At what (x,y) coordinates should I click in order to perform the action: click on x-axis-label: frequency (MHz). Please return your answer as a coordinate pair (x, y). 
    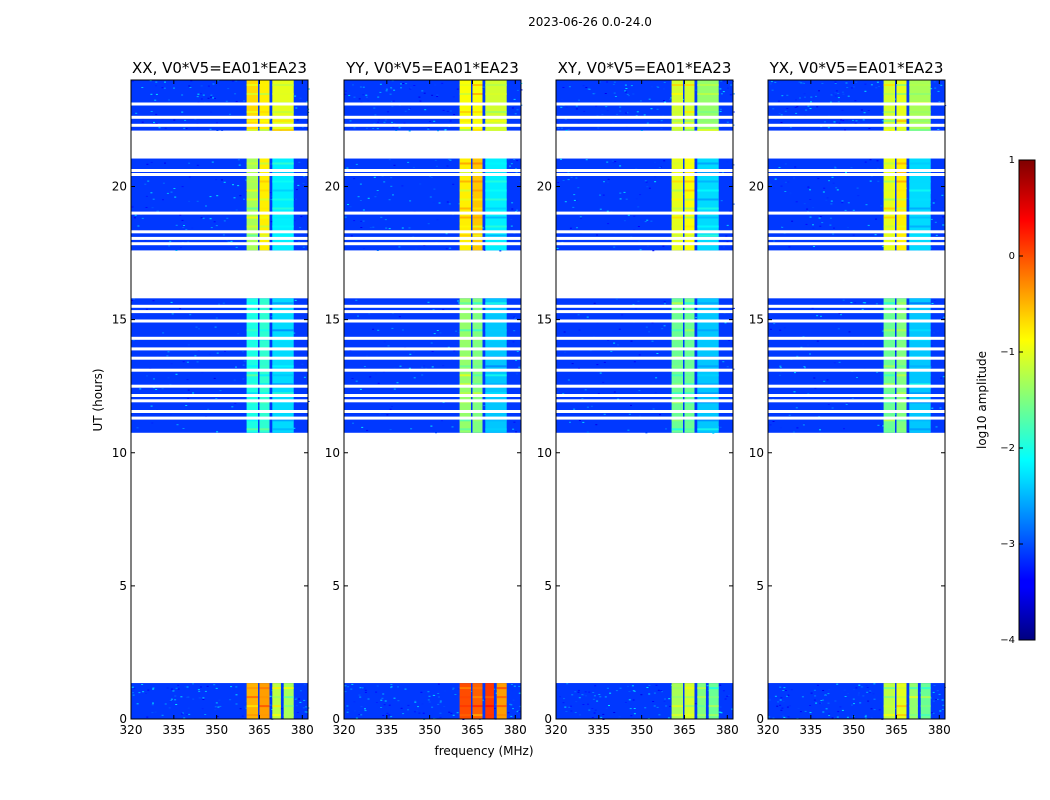
    Looking at the image, I should click on (483, 751).